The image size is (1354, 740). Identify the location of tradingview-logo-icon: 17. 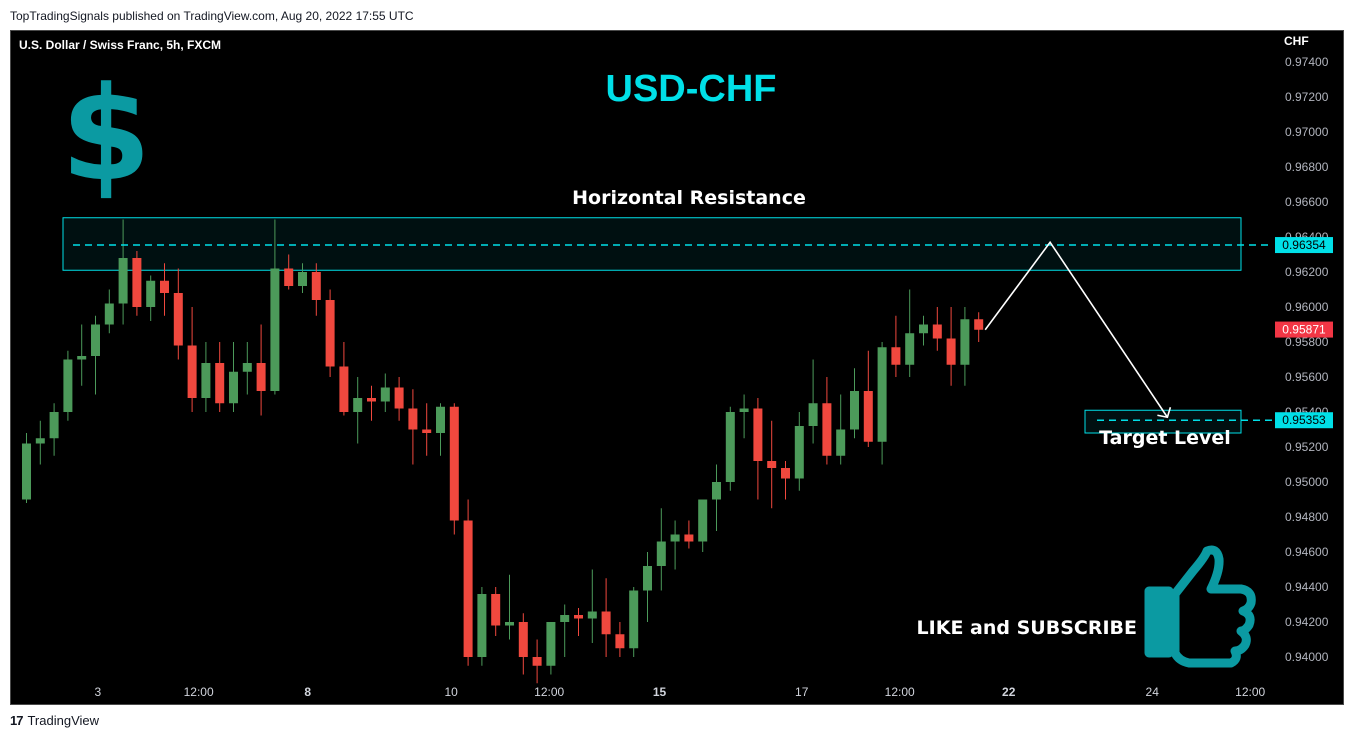
(17, 720).